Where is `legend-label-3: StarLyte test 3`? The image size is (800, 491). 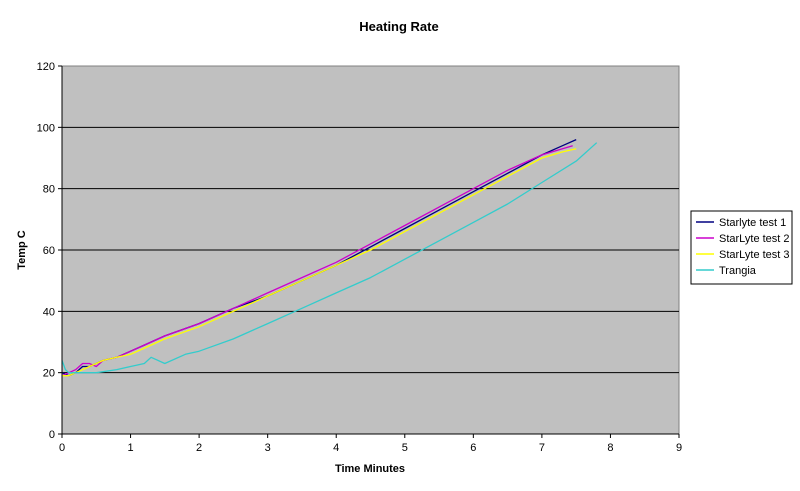 legend-label-3: StarLyte test 3 is located at coordinates (754, 255).